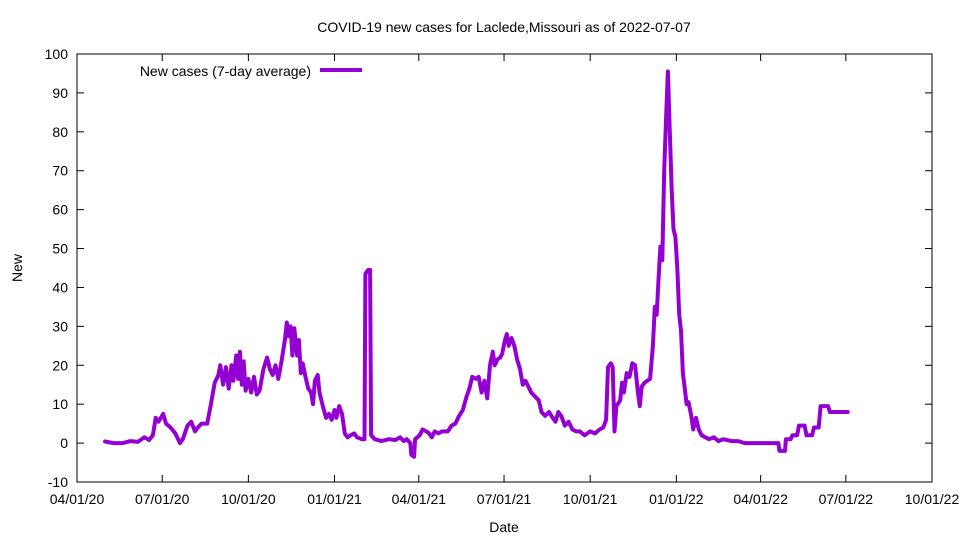 This screenshot has width=960, height=540. Describe the element at coordinates (57, 54) in the screenshot. I see `y-tick-label: 100` at that location.